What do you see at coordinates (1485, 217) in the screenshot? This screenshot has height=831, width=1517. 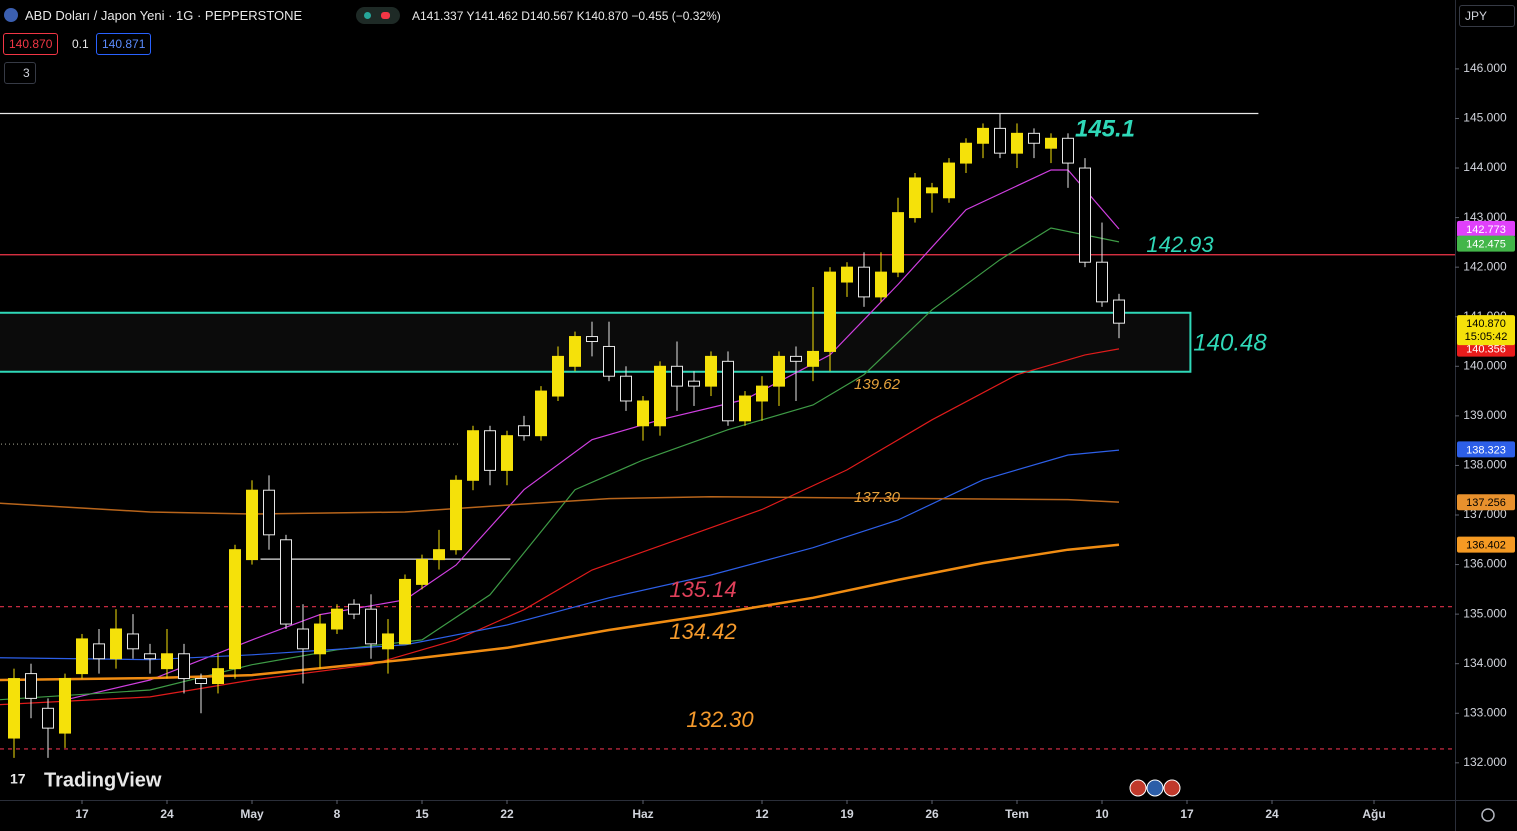 I see `y-tick-label: 143.000` at bounding box center [1485, 217].